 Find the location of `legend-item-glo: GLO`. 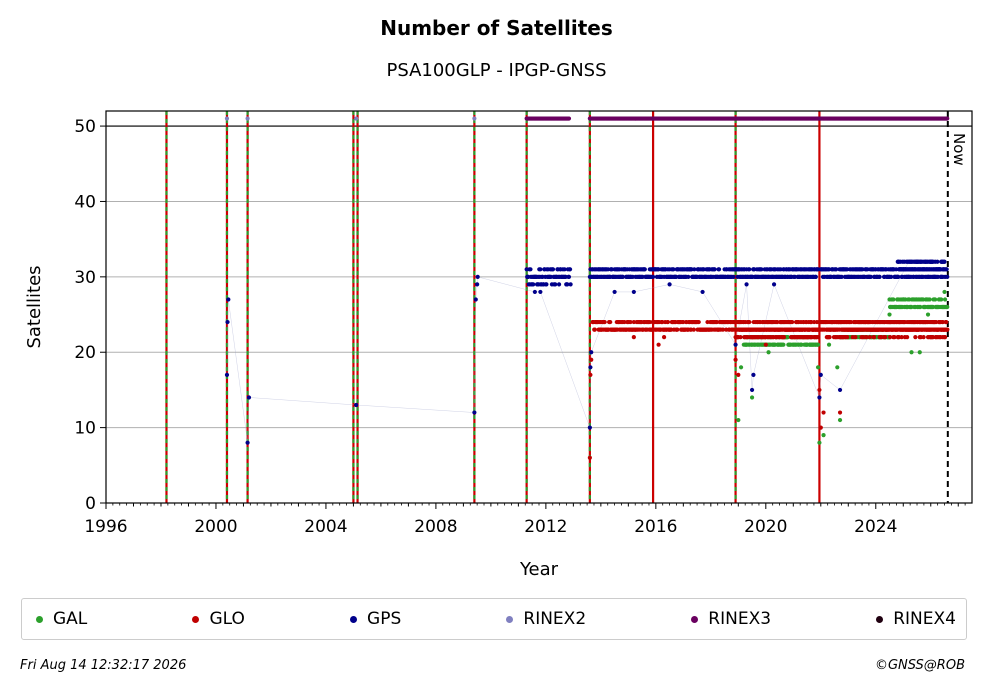

legend-item-glo: GLO is located at coordinates (218, 619).